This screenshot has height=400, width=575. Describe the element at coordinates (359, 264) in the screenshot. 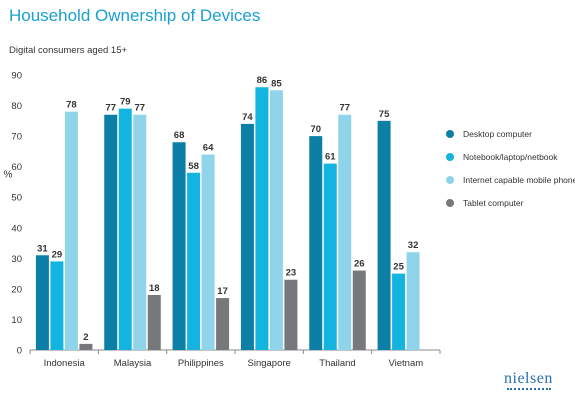

I see `data-label: 26` at that location.